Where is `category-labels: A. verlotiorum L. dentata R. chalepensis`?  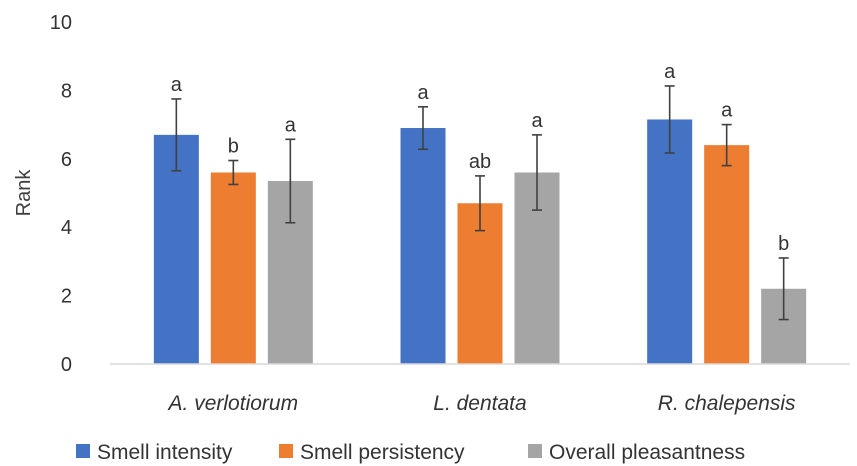
category-labels: A. verlotiorum L. dentata R. chalepensis is located at coordinates (481, 403).